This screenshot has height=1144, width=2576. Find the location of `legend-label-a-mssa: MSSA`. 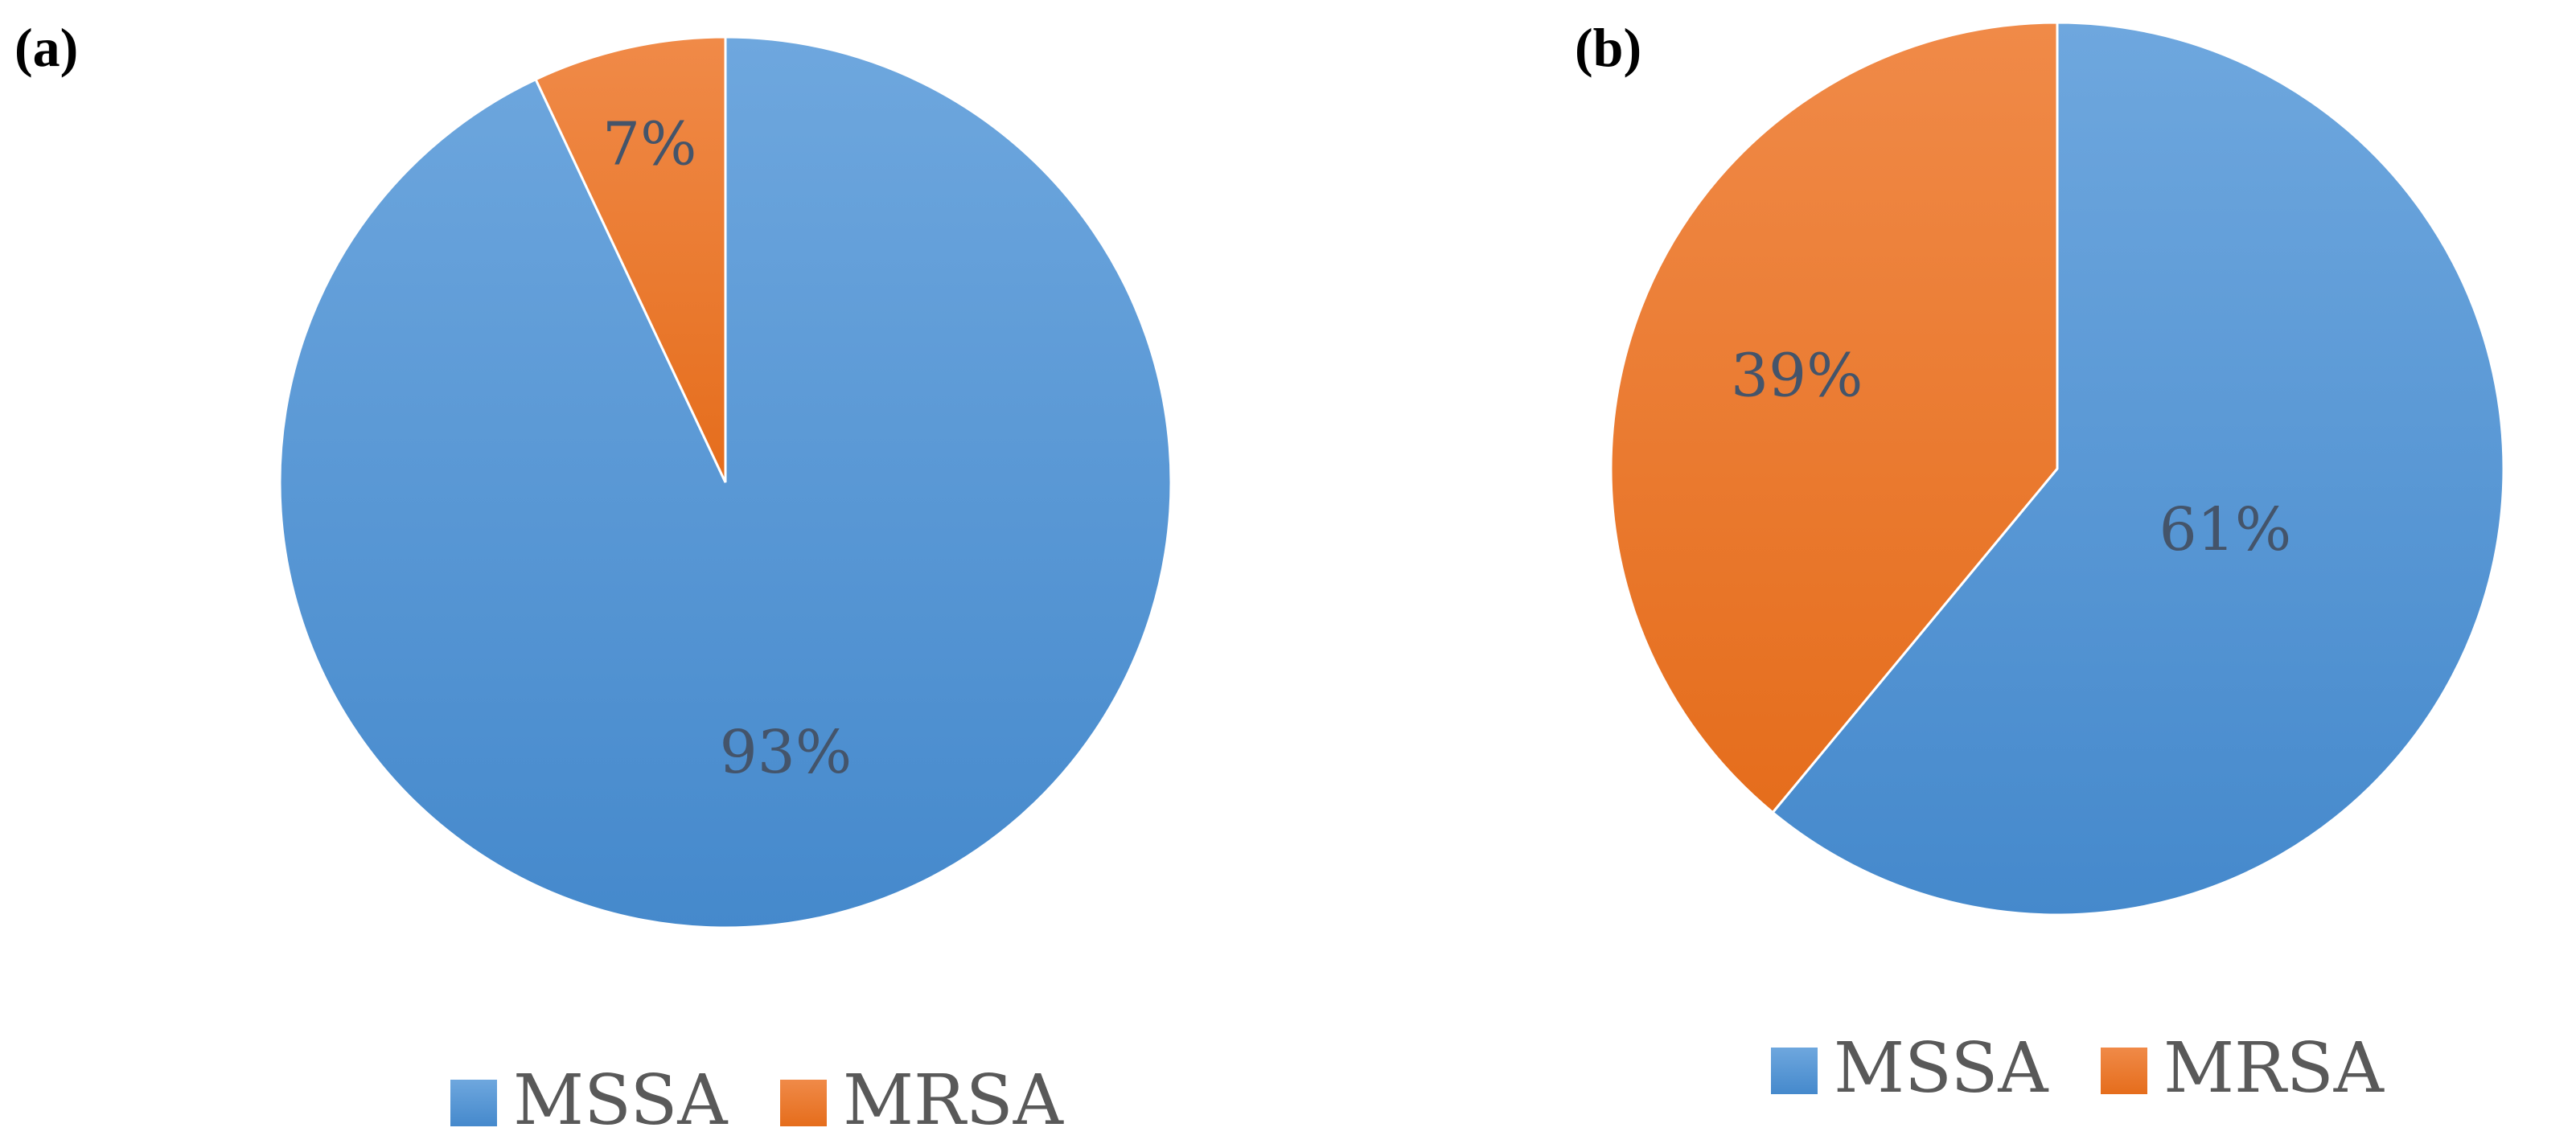

legend-label-a-mssa: MSSA is located at coordinates (620, 1100).